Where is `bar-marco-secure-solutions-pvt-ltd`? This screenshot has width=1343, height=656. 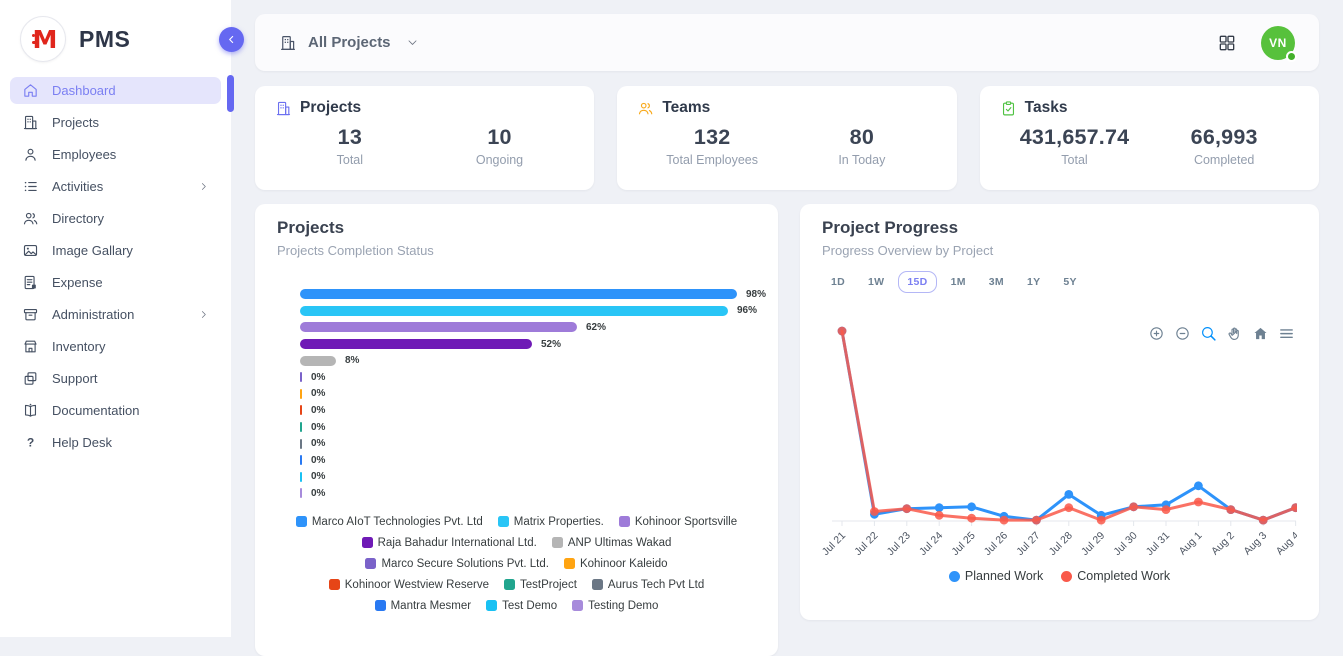 bar-marco-secure-solutions-pvt-ltd is located at coordinates (301, 377).